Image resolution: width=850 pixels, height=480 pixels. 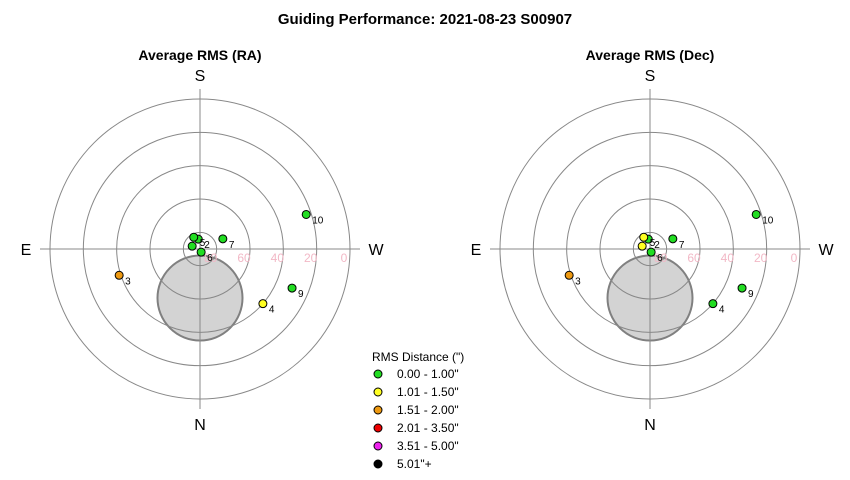 What do you see at coordinates (650, 55) in the screenshot?
I see `plot-title-dec: Average RMS (Dec)` at bounding box center [650, 55].